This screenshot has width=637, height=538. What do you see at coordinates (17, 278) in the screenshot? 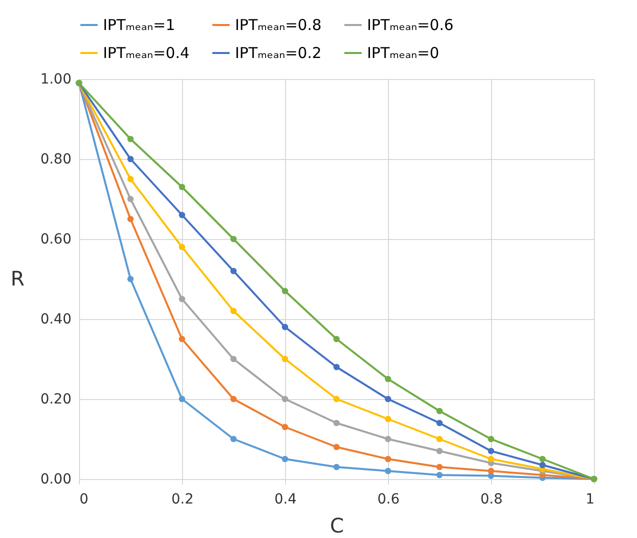
I see `y-axis-title: R` at bounding box center [17, 278].